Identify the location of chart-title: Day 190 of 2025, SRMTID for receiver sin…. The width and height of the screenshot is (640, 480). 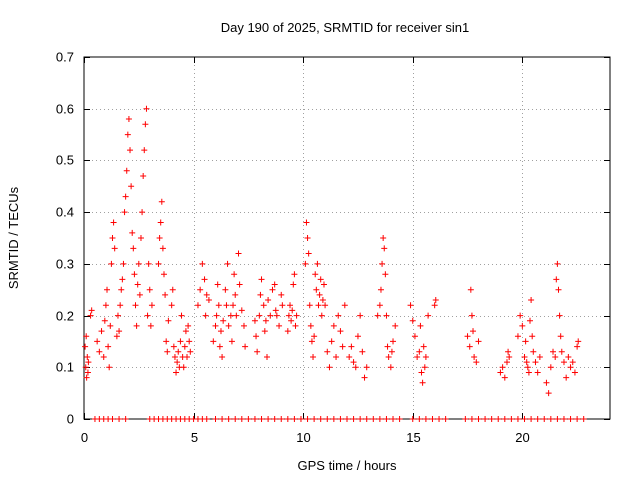
(345, 27).